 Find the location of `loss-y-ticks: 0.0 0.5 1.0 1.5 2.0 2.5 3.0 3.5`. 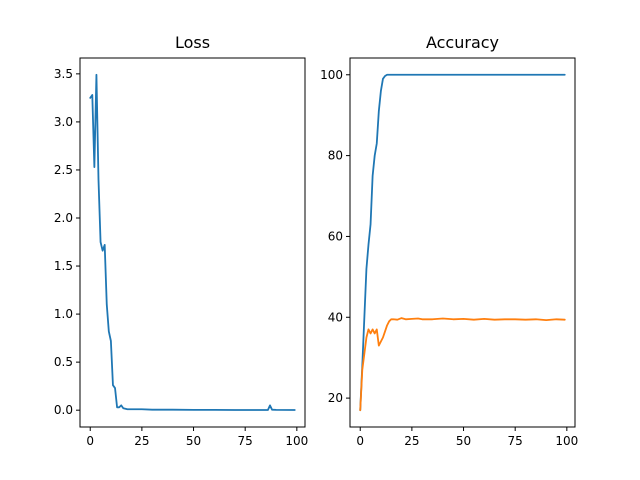

loss-y-ticks: 0.0 0.5 1.0 1.5 2.0 2.5 3.0 3.5 is located at coordinates (67, 242).